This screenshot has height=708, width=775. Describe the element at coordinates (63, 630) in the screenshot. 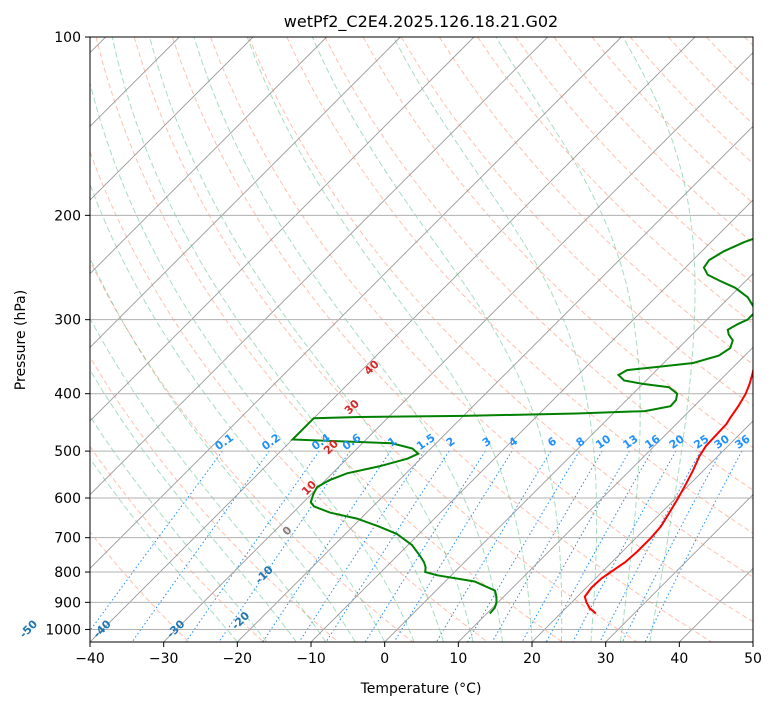

I see `y-tick-label: 1000` at that location.